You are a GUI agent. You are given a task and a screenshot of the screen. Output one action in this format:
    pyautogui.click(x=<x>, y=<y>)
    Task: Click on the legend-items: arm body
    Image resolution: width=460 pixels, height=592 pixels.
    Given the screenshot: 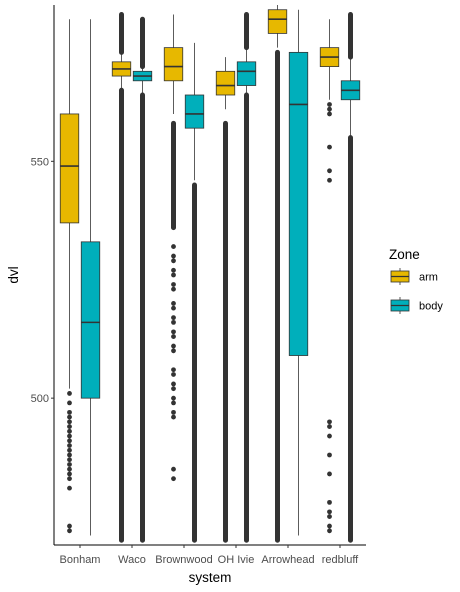 What is the action you would take?
    pyautogui.click(x=416, y=291)
    